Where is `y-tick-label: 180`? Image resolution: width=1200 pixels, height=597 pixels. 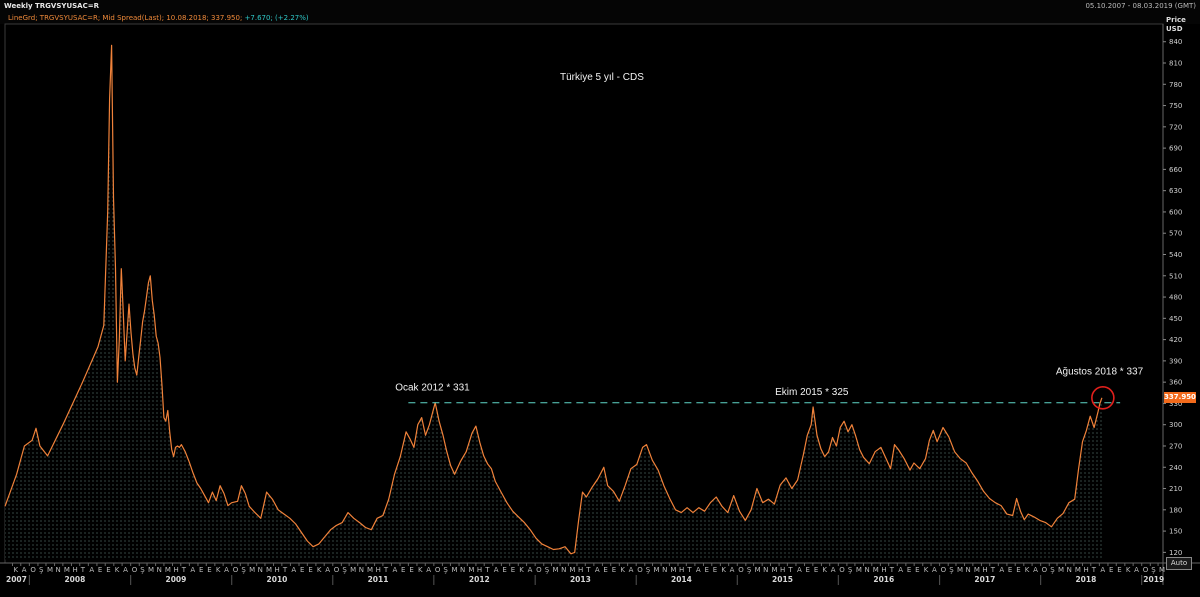
y-tick-label: 180 is located at coordinates (1175, 510).